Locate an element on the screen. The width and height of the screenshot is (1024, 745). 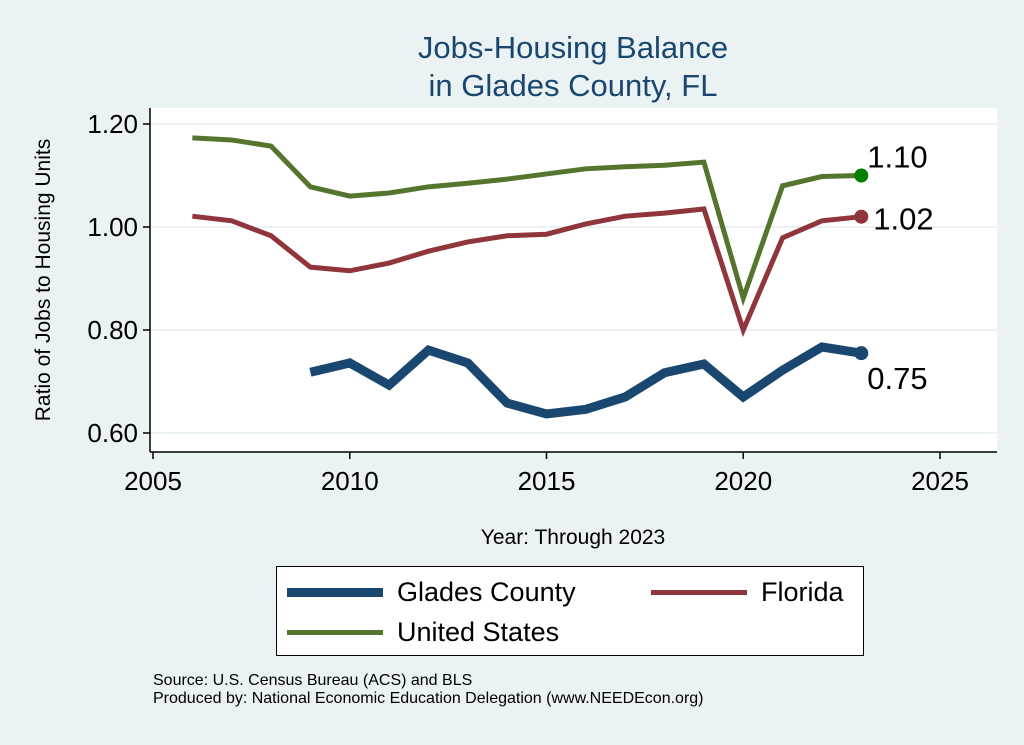
x-tick-label: 2025 is located at coordinates (940, 481).